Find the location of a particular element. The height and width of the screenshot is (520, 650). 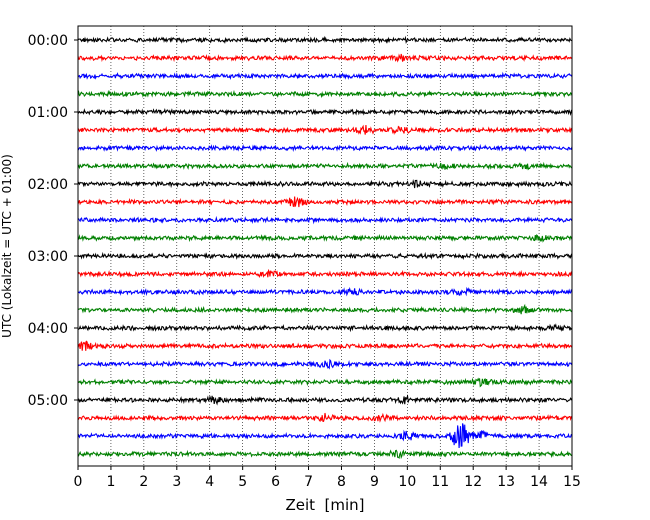

y-tick-label: 01:00 is located at coordinates (48, 113).